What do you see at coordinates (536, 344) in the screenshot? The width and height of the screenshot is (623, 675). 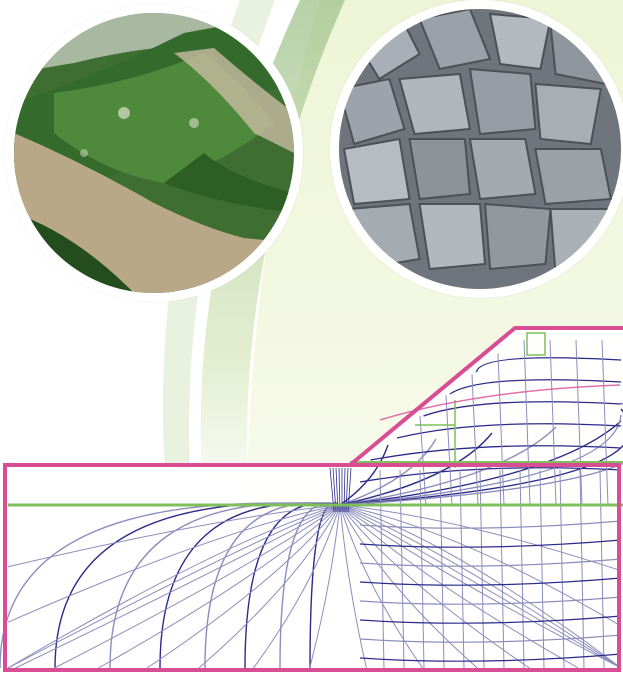 I see `drain-box` at bounding box center [536, 344].